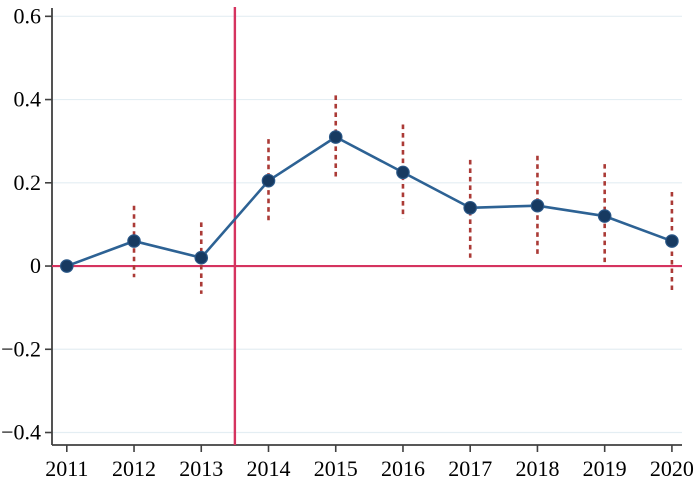  What do you see at coordinates (605, 468) in the screenshot?
I see `x-tick-label: 2019` at bounding box center [605, 468].